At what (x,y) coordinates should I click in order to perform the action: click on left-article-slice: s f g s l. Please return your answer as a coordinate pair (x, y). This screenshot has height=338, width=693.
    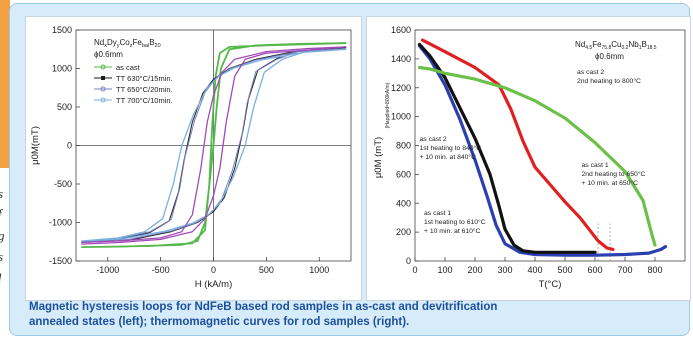
    Looking at the image, I should click on (5, 169).